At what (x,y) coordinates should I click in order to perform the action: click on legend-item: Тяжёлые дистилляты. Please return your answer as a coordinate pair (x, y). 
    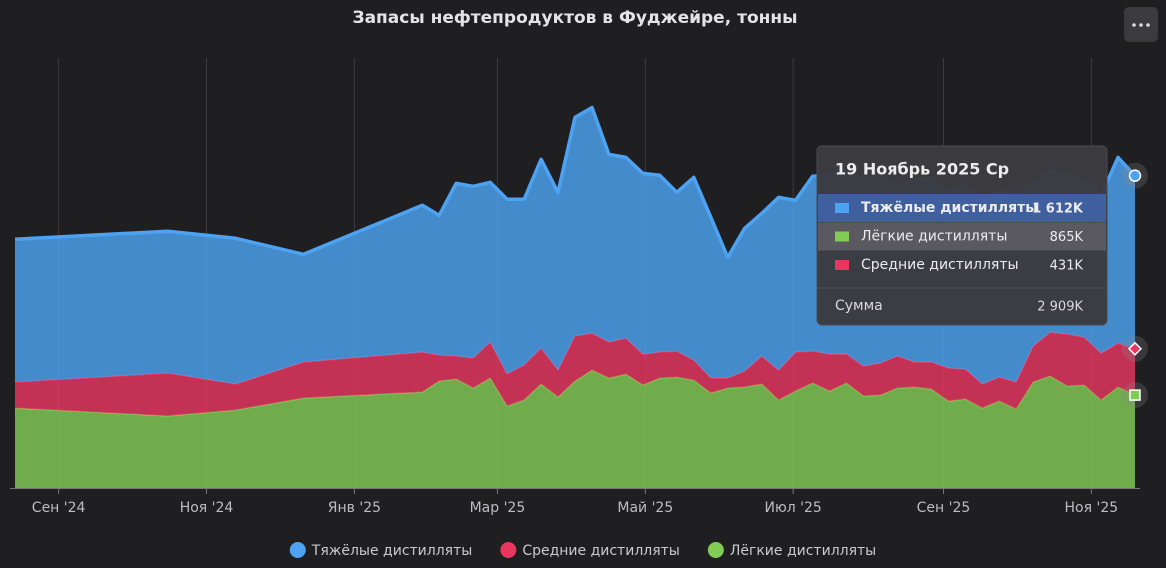
    Looking at the image, I should click on (381, 550).